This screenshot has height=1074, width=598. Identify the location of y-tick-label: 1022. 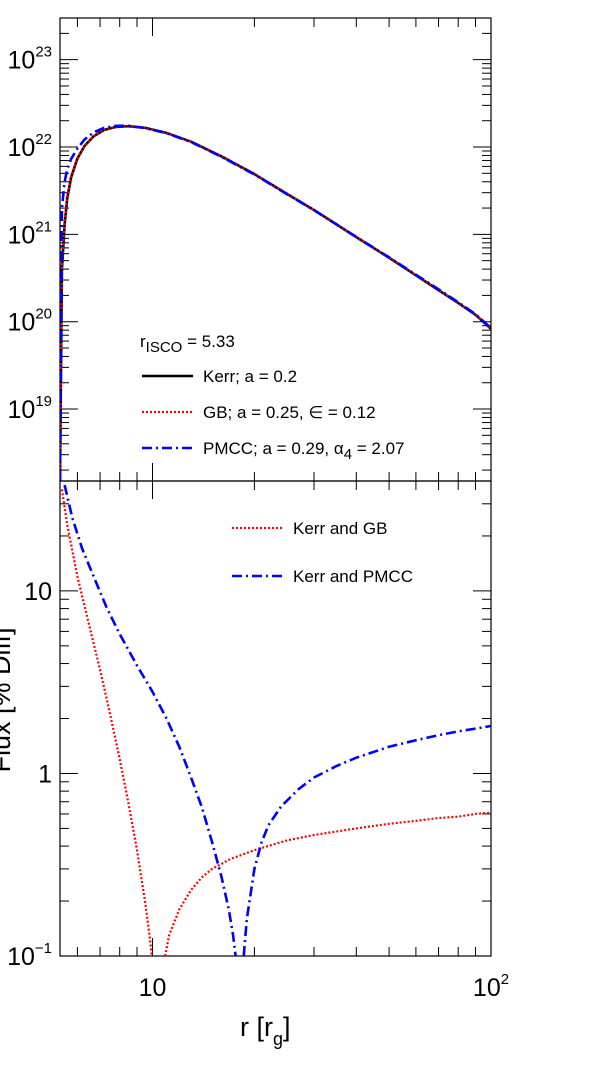
(30, 146).